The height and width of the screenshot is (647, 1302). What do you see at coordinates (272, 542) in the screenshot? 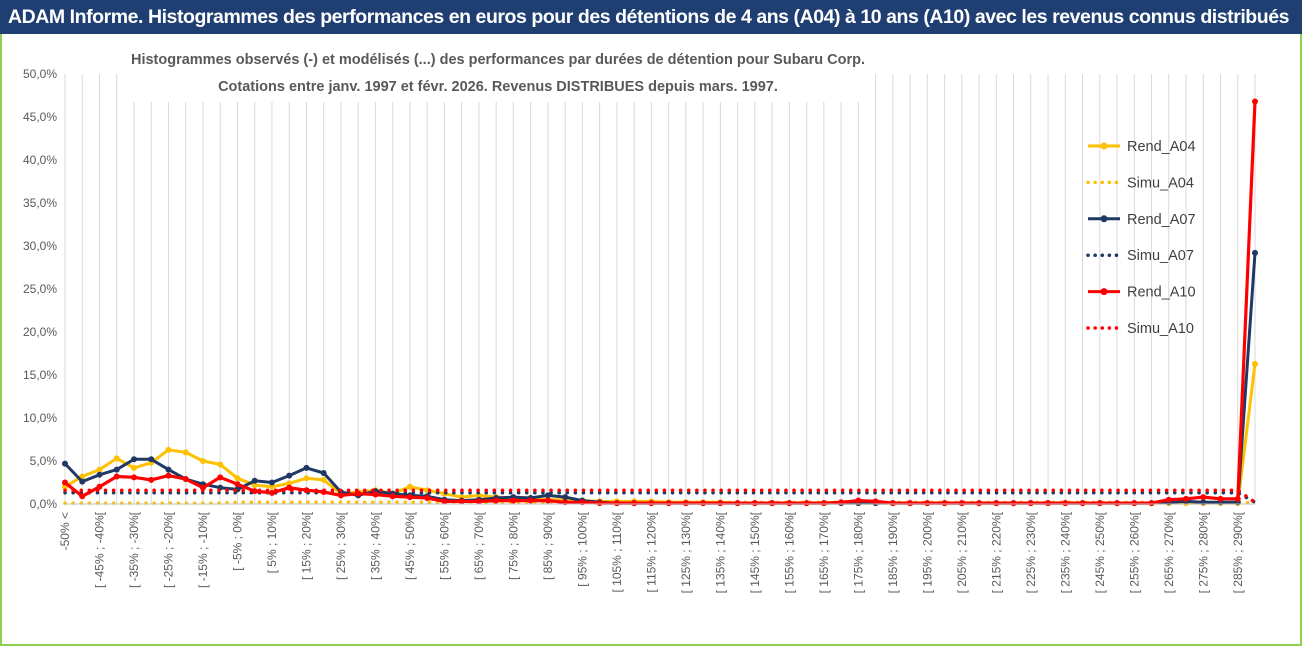
I see `x-tick-label: [ 5% ; 10%[` at bounding box center [272, 542].